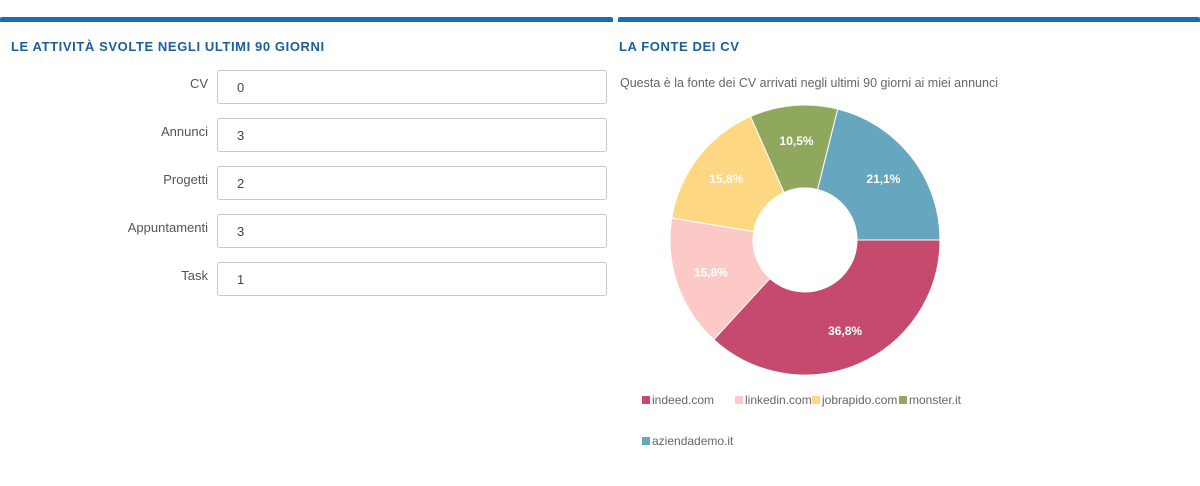 This screenshot has width=1200, height=486. I want to click on cv-source-donut-chart: 36,8% 15,8% 15,8% 10,5% 21,1%, so click(805, 240).